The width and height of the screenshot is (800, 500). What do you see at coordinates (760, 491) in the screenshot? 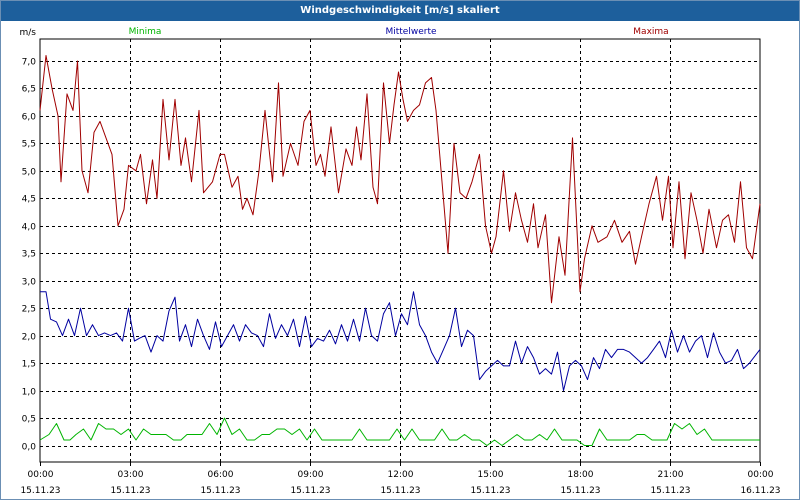
I see `x-tick-date: 16.11.23` at bounding box center [760, 491].